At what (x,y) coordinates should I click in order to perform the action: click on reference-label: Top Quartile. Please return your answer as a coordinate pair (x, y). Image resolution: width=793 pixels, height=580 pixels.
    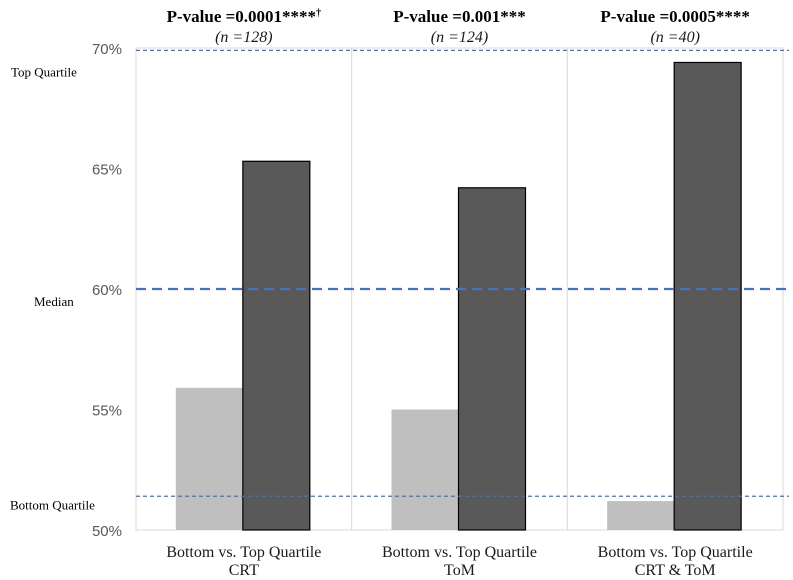
    Looking at the image, I should click on (44, 71).